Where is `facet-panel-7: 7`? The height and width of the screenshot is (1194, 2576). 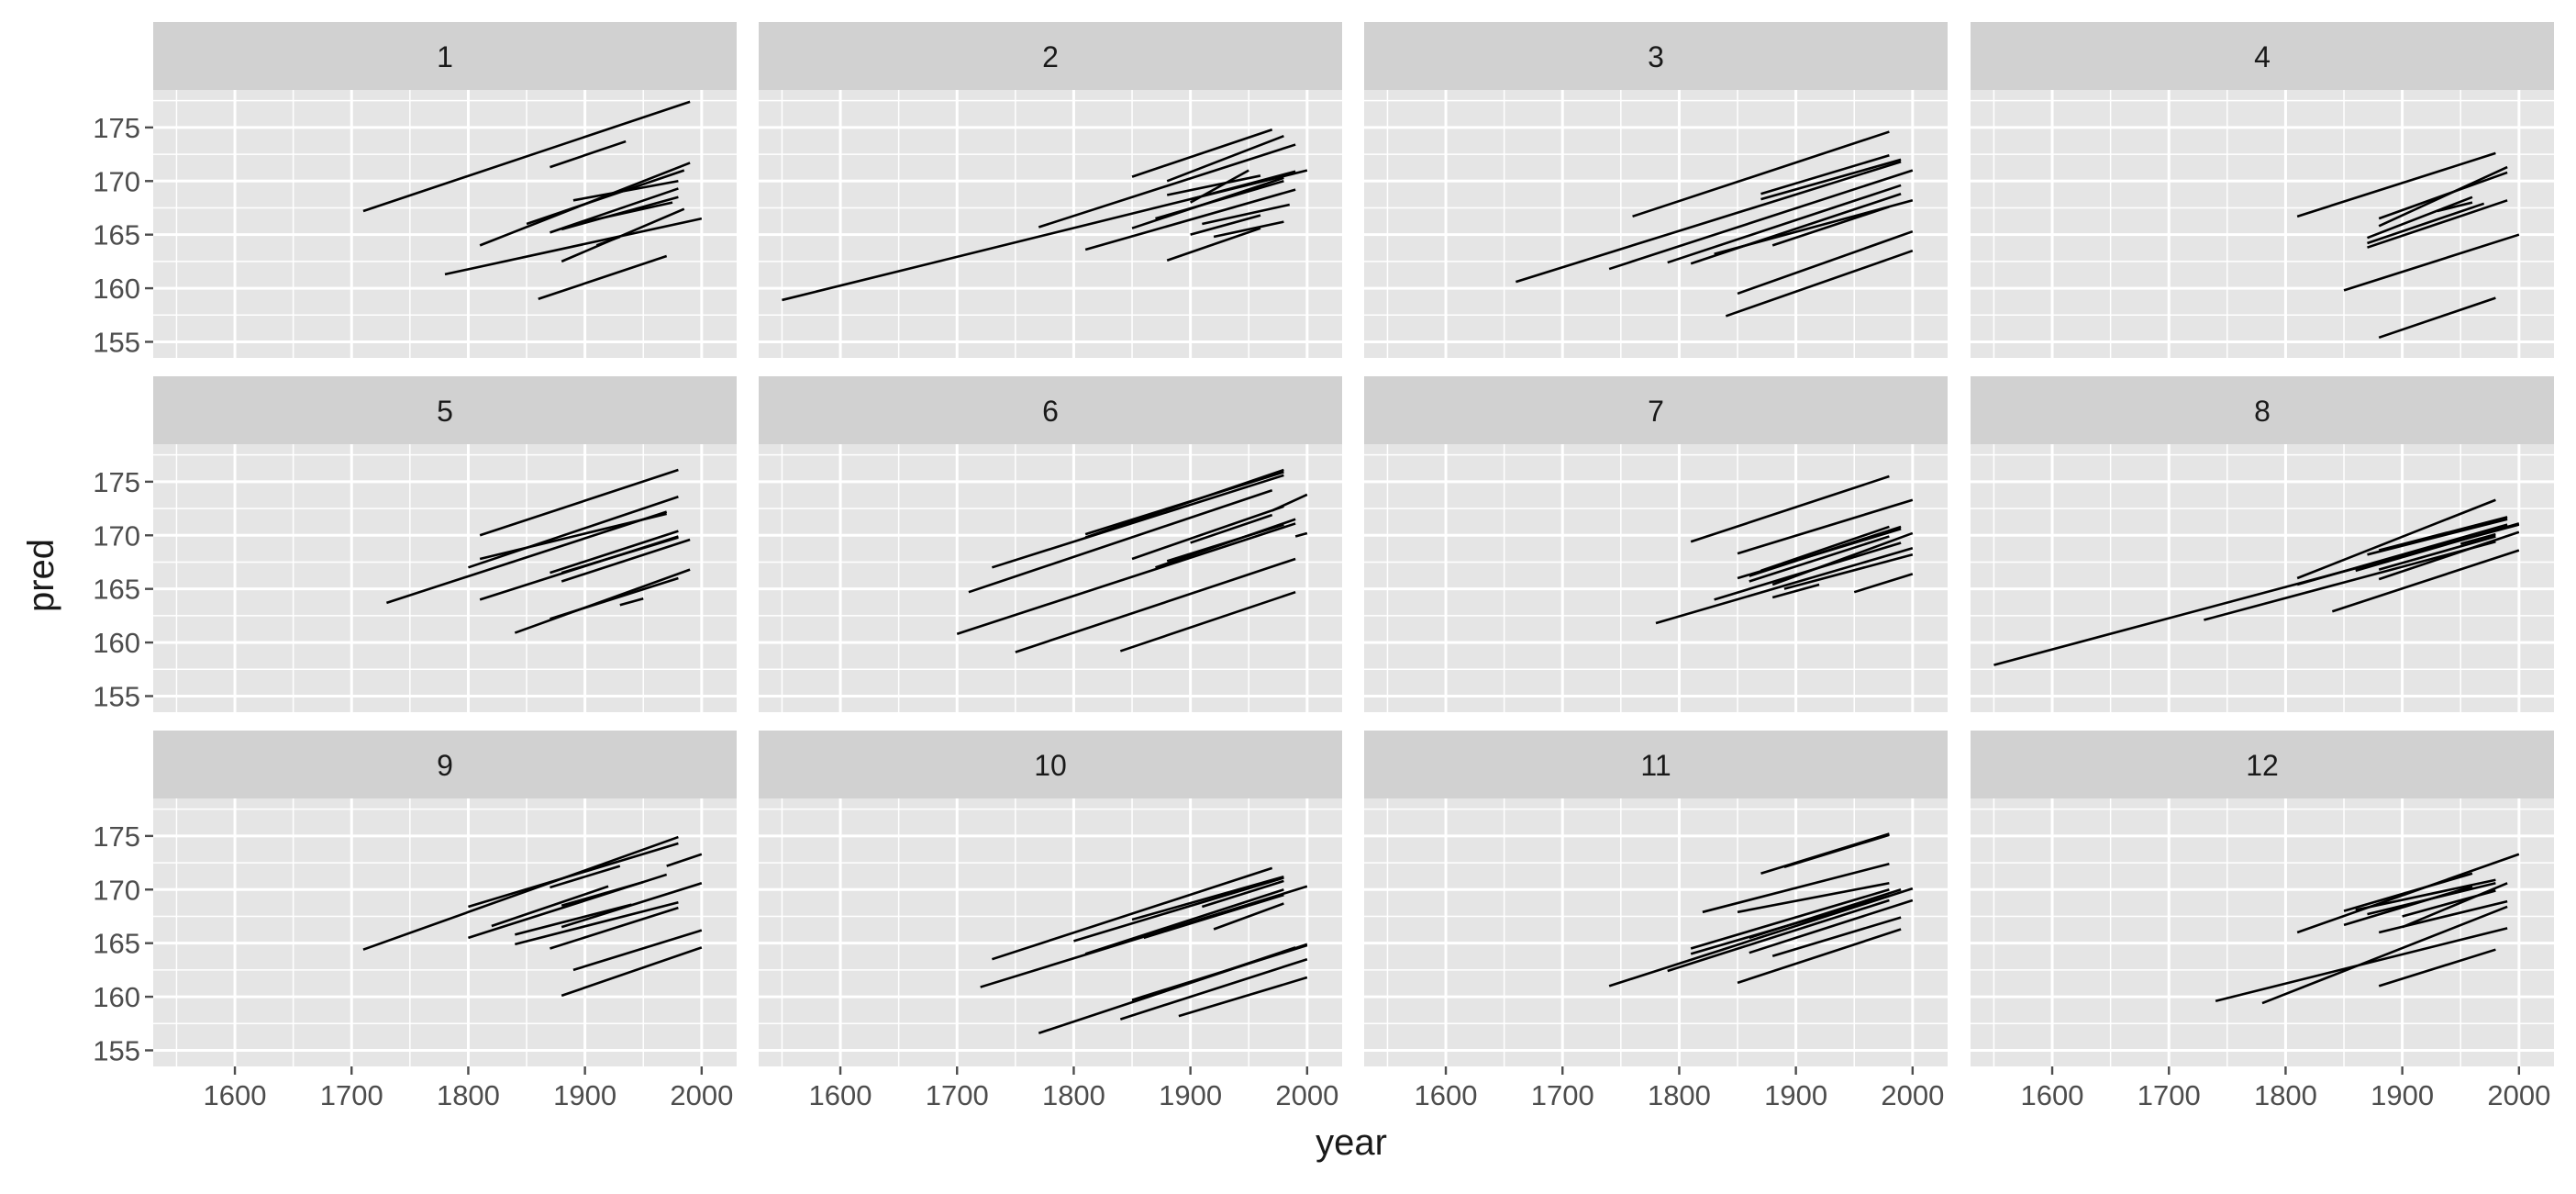 facet-panel-7: 7 is located at coordinates (1656, 544).